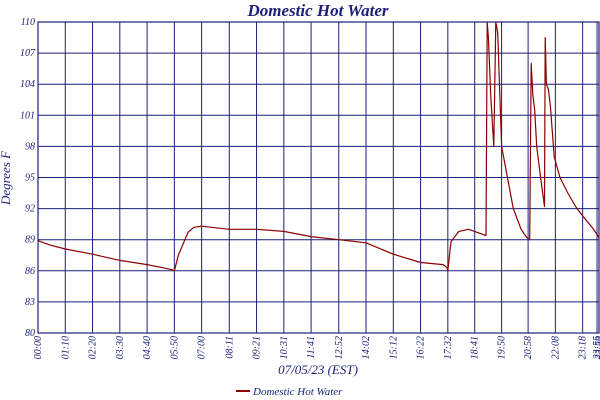 The width and height of the screenshot is (600, 400). Describe the element at coordinates (284, 347) in the screenshot. I see `x-tick-label: 10:31` at that location.